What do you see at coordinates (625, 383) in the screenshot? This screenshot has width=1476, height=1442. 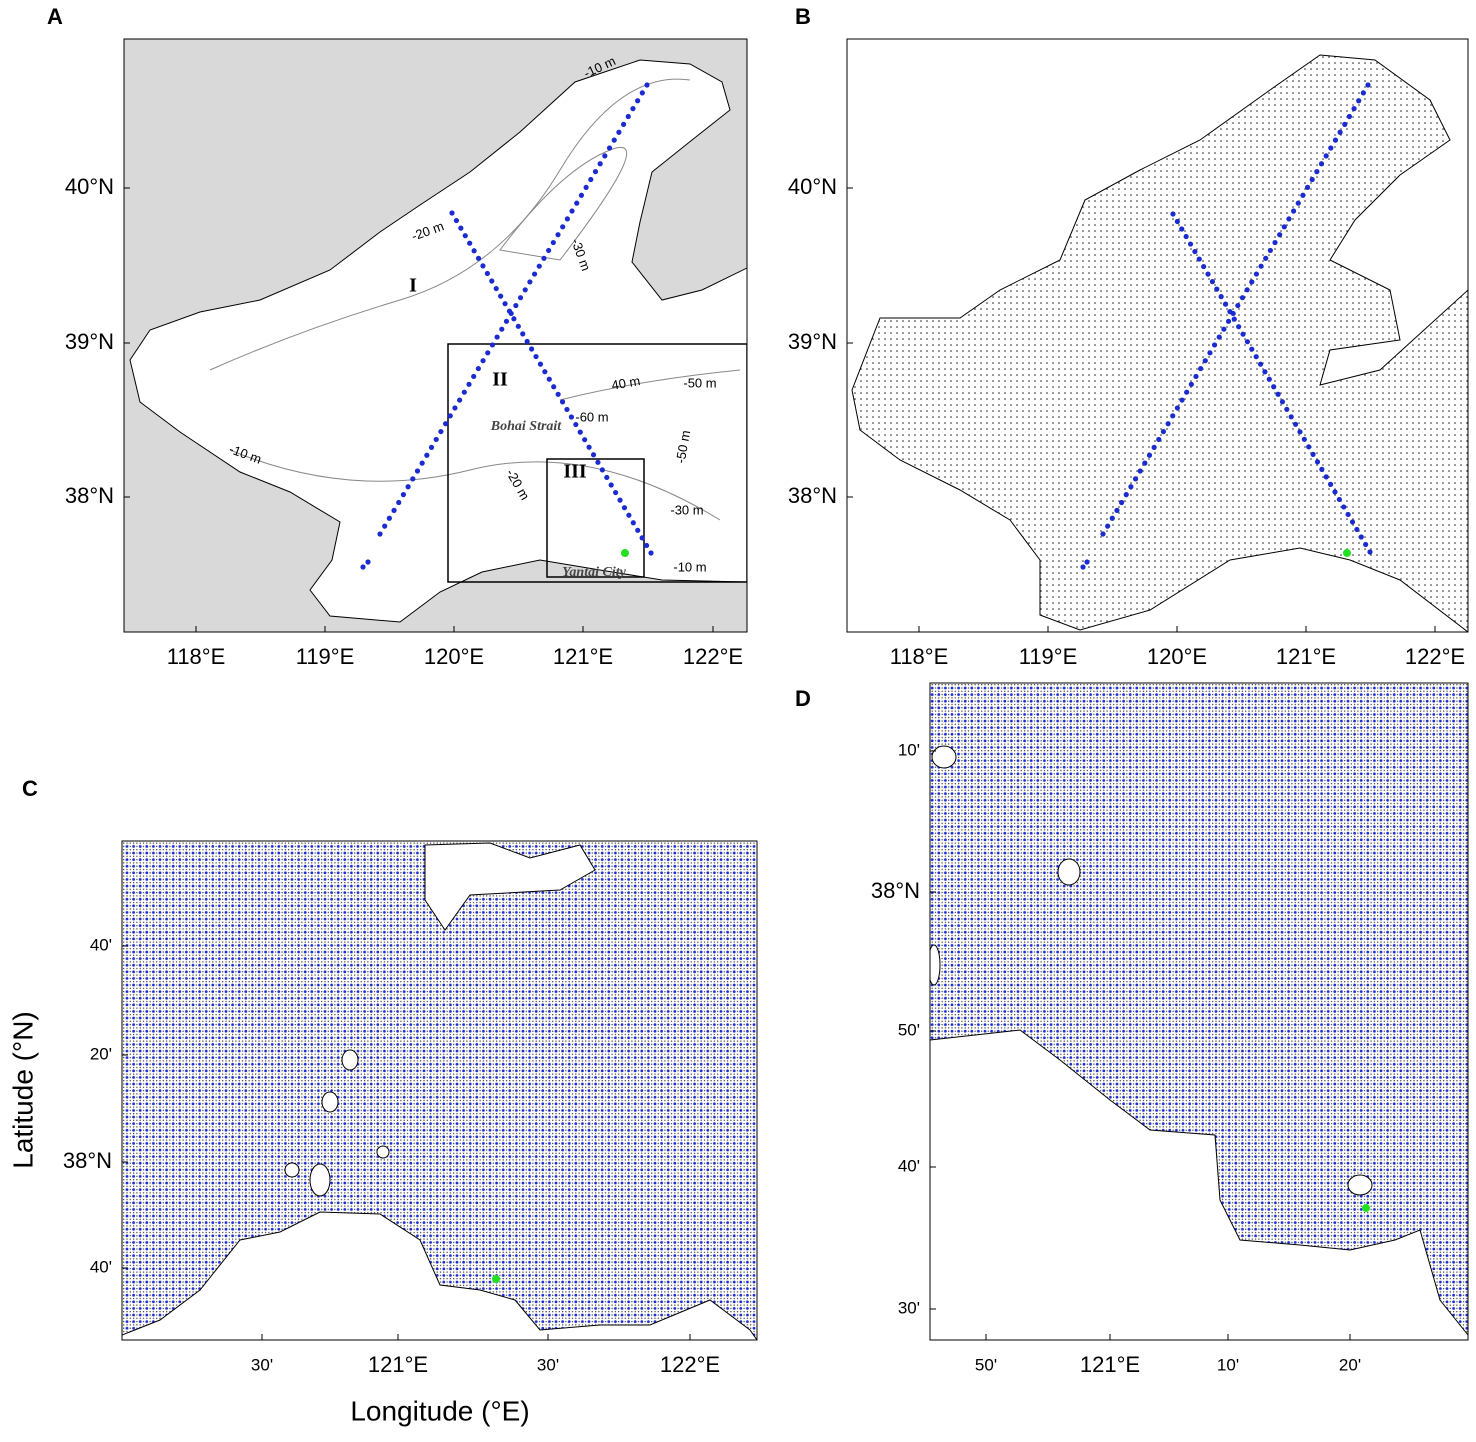 I see `annotation: 40 m` at bounding box center [625, 383].